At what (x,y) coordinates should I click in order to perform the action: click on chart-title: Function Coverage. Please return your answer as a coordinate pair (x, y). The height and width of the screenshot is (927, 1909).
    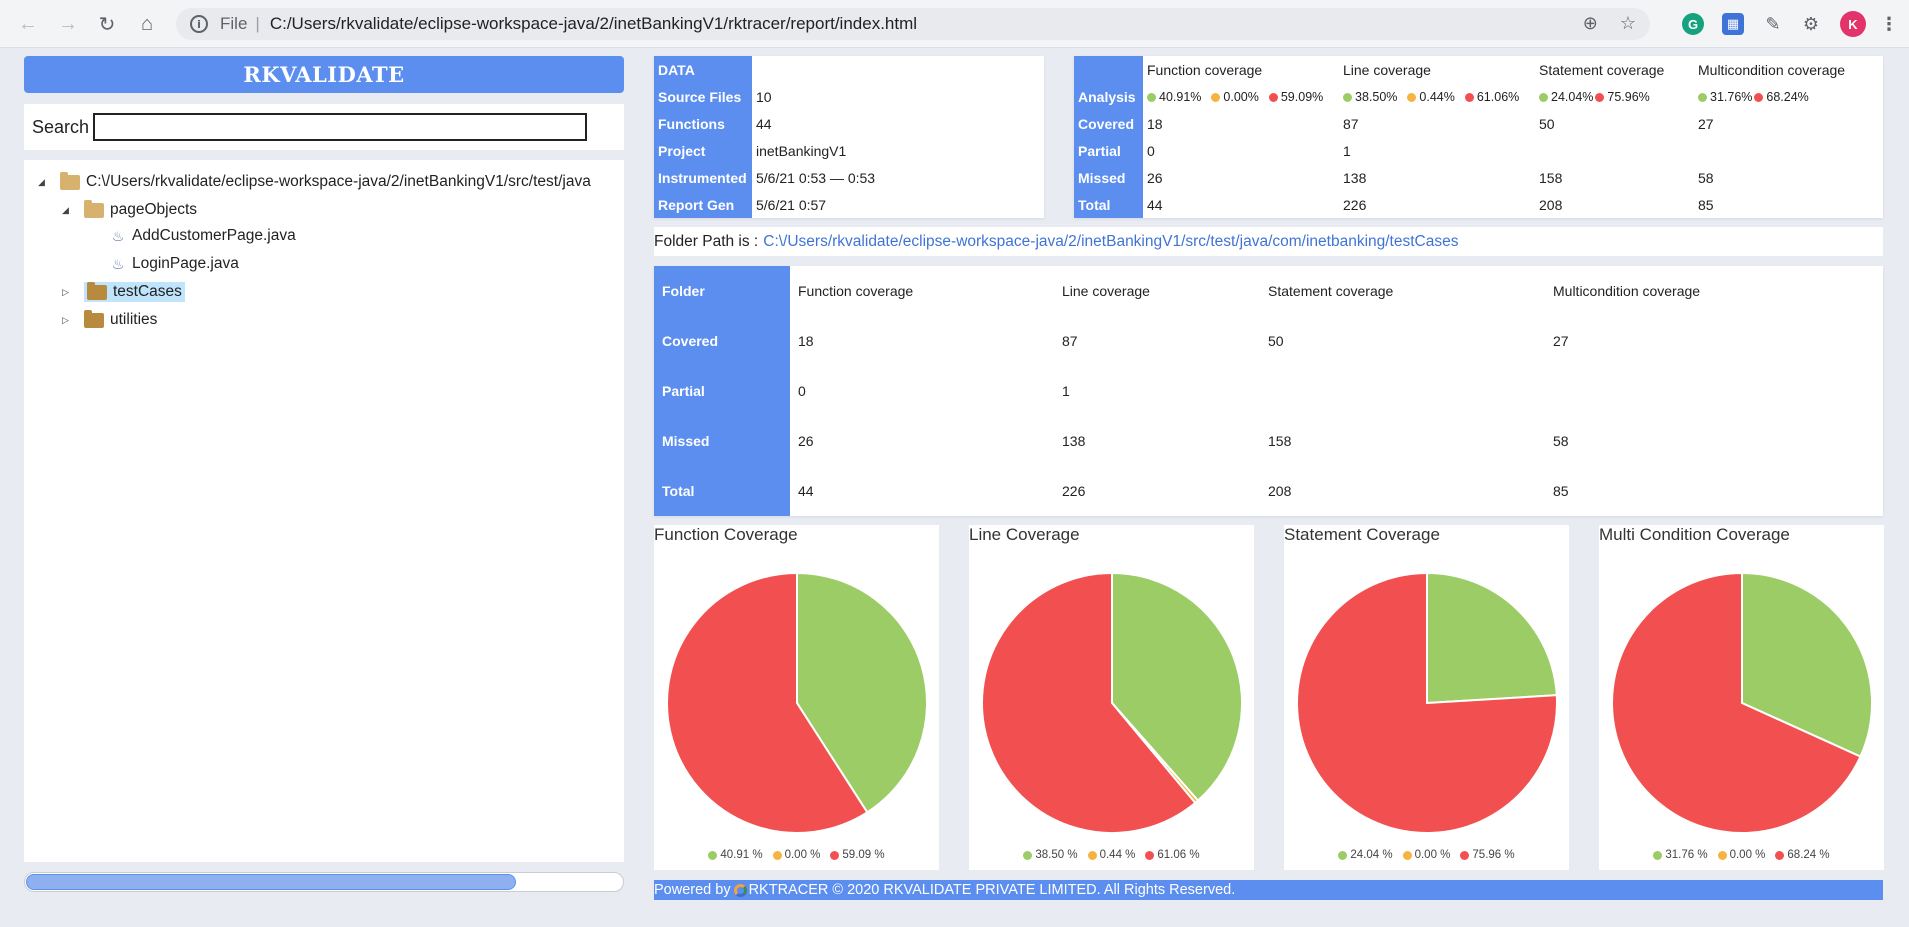
    Looking at the image, I should click on (726, 534).